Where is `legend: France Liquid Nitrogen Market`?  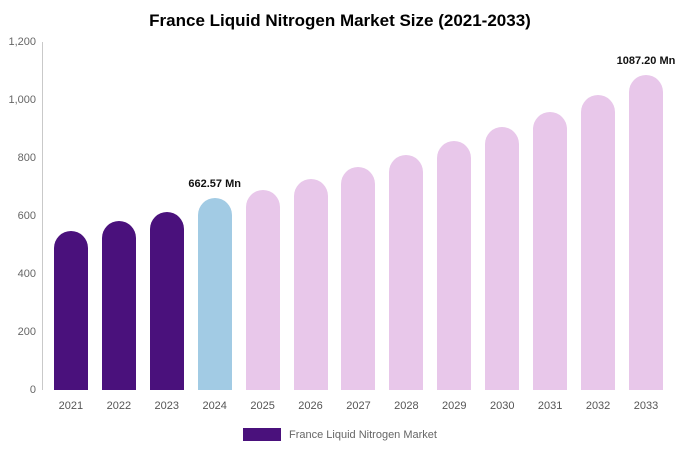
legend: France Liquid Nitrogen Market is located at coordinates (340, 434).